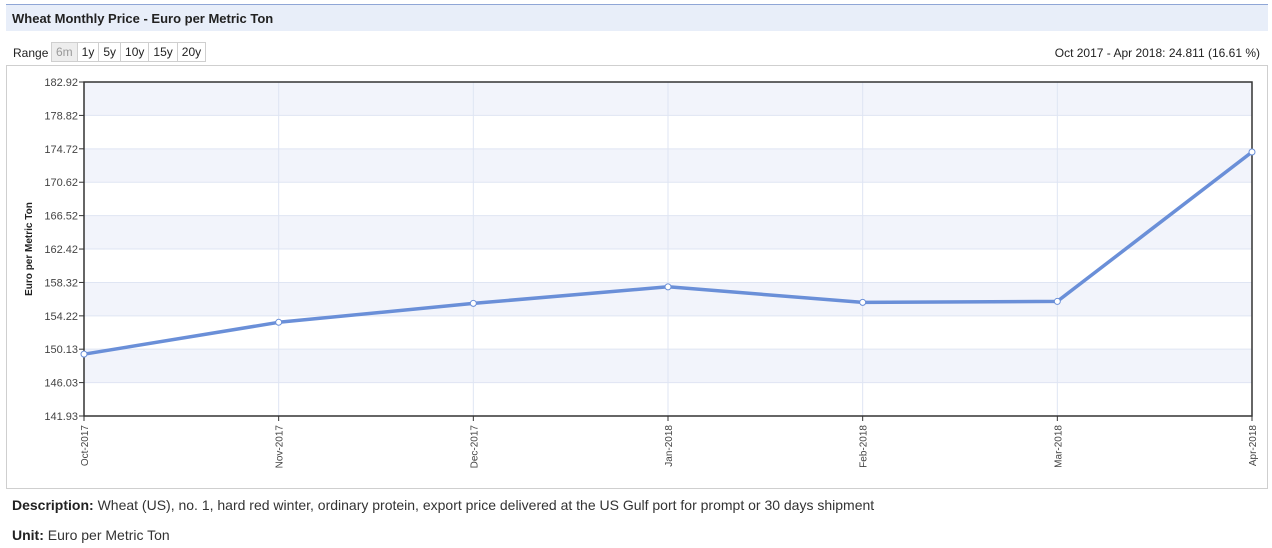 The image size is (1272, 548). What do you see at coordinates (1157, 53) in the screenshot?
I see `period-change-info: Oct 2017 - Apr 2018: 24.811 (16.61 %)` at bounding box center [1157, 53].